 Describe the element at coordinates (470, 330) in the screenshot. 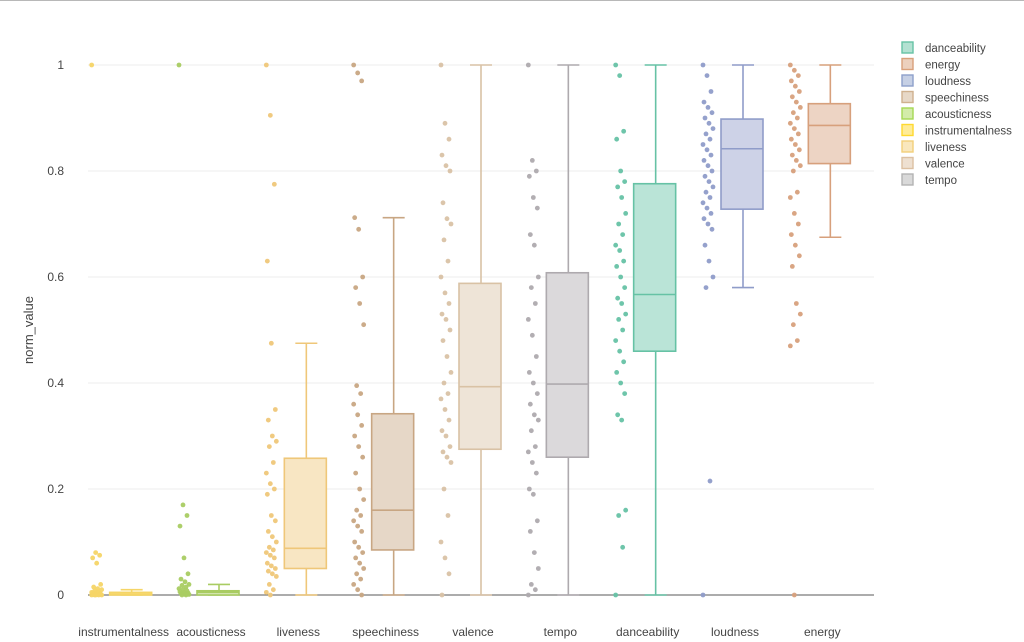

I see `series-valence` at that location.